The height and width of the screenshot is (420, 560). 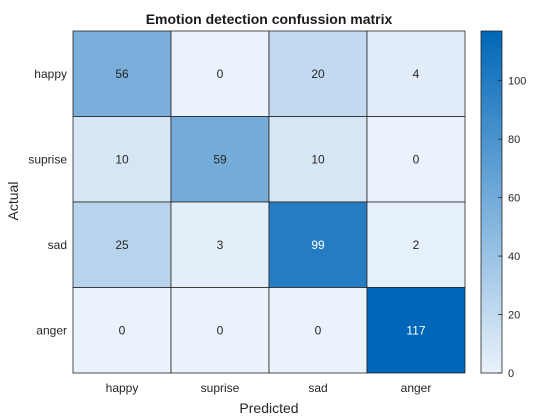 What do you see at coordinates (514, 140) in the screenshot?
I see `colorbar-tick-label: 80` at bounding box center [514, 140].